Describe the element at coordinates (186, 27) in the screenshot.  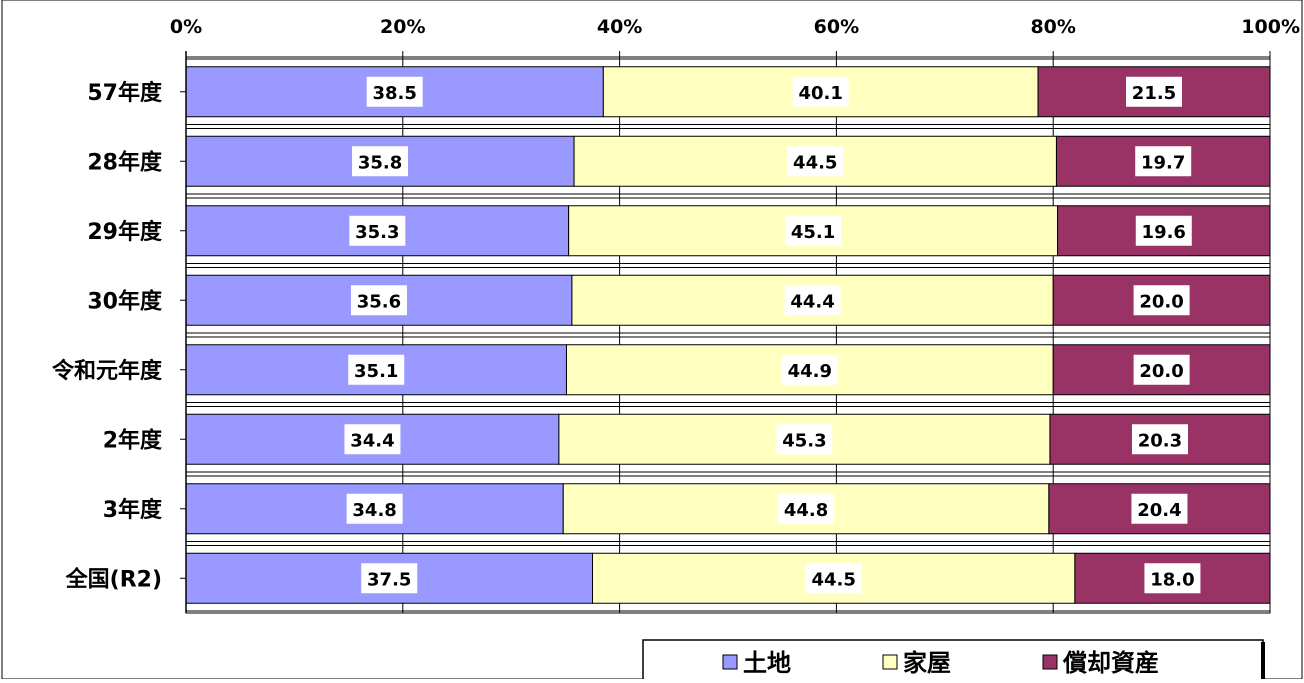
I see `x-tick-label: 0%` at that location.